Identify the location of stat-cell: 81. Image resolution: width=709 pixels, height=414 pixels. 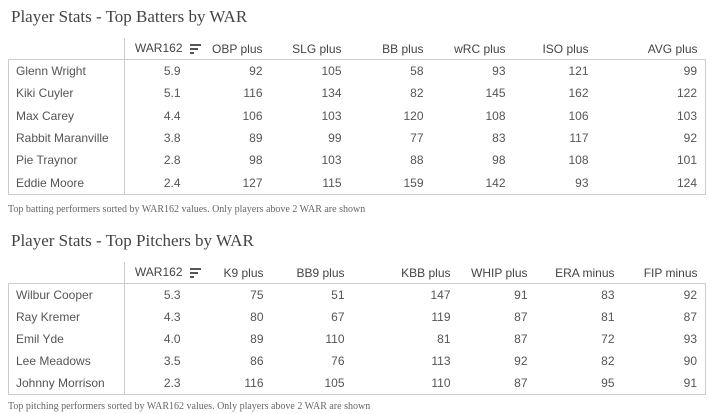
(444, 339).